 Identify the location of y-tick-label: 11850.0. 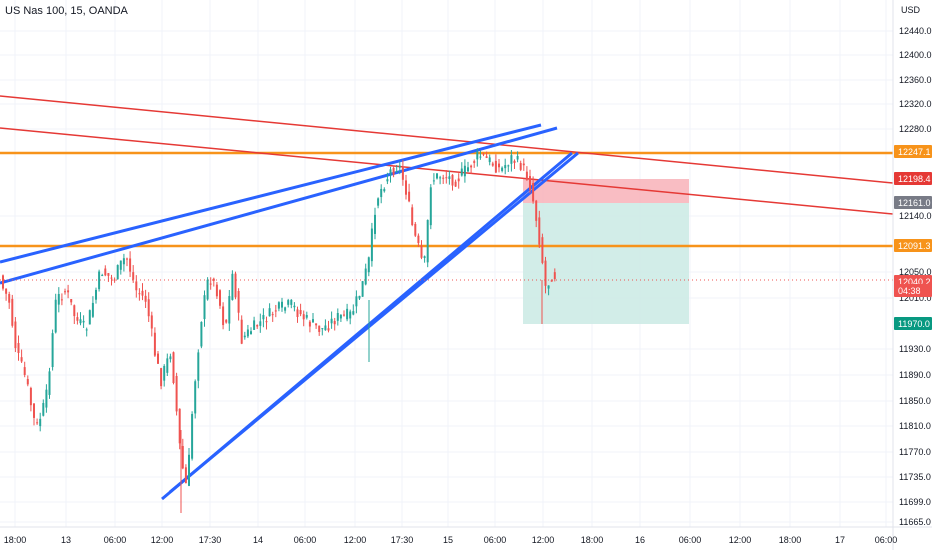
(915, 401).